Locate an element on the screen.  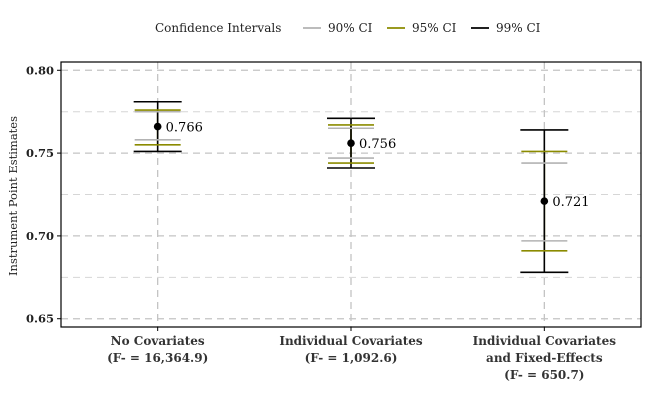
errorbar-group: 0.721 is located at coordinates (555, 201).